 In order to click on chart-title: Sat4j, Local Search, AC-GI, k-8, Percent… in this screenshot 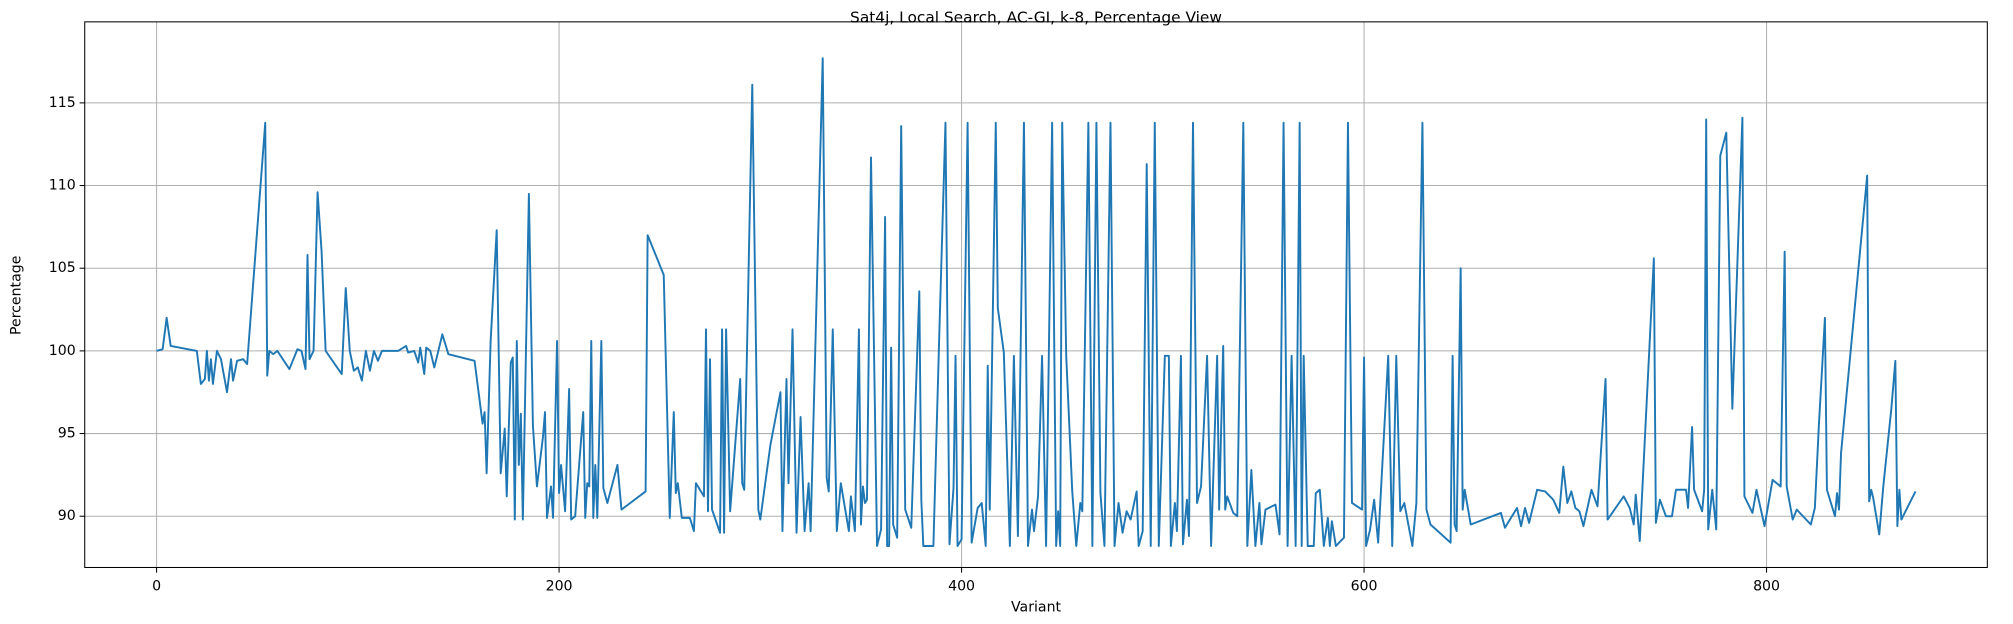, I will do `click(1036, 18)`.